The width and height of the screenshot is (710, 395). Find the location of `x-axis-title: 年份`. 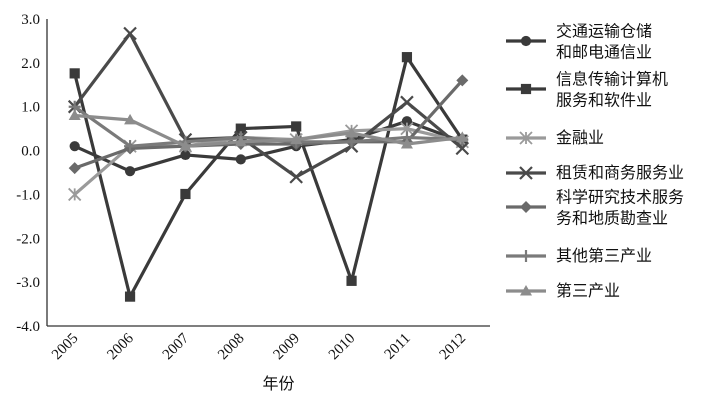

x-axis-title: 年份 is located at coordinates (278, 383).